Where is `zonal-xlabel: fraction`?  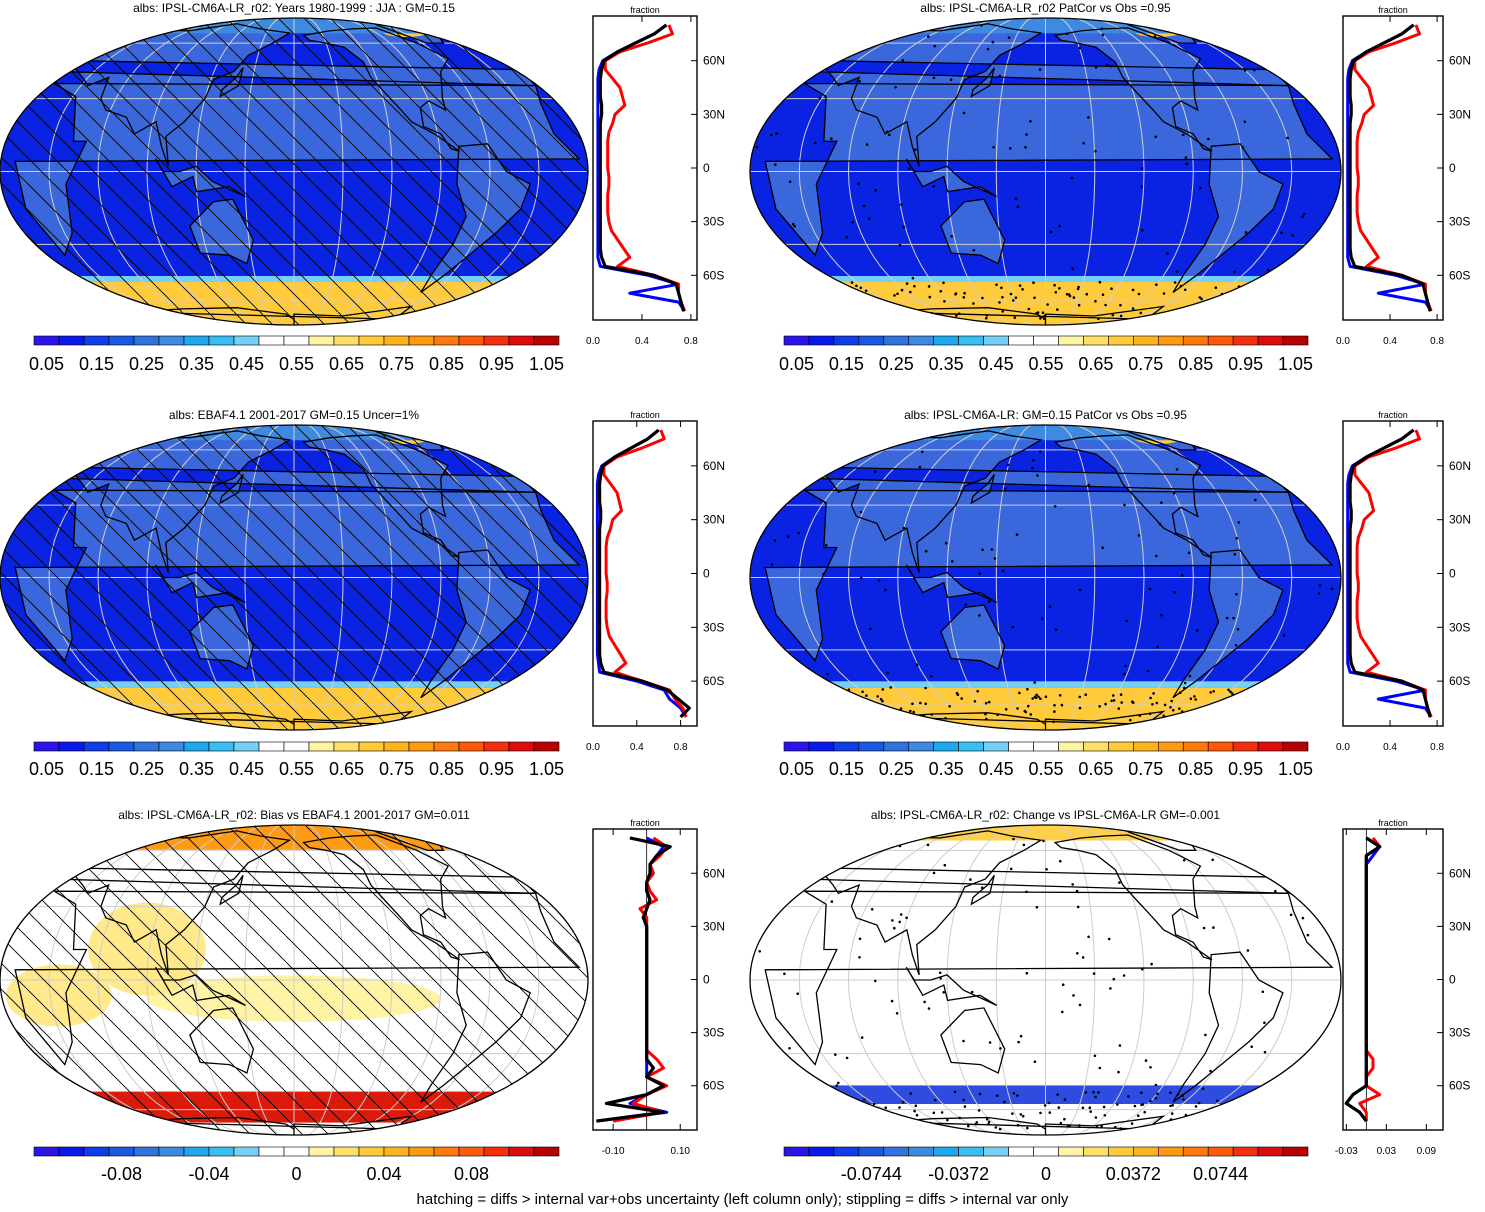 zonal-xlabel: fraction is located at coordinates (1393, 823).